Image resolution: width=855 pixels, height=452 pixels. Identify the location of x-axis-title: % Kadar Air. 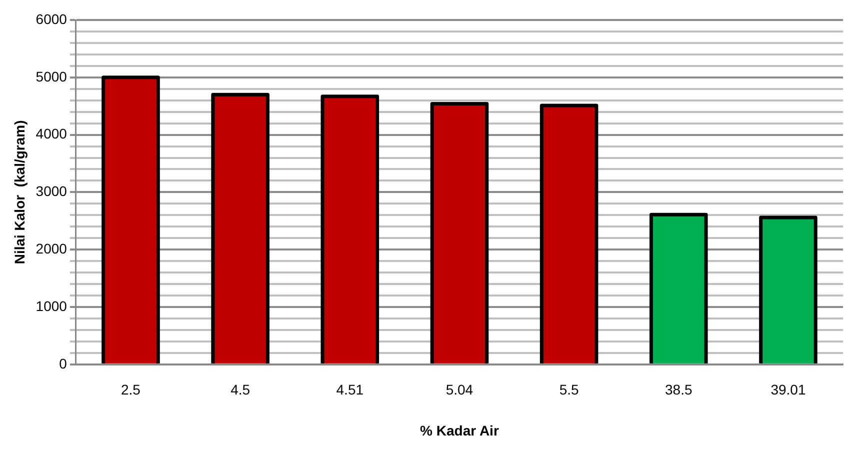
(460, 430).